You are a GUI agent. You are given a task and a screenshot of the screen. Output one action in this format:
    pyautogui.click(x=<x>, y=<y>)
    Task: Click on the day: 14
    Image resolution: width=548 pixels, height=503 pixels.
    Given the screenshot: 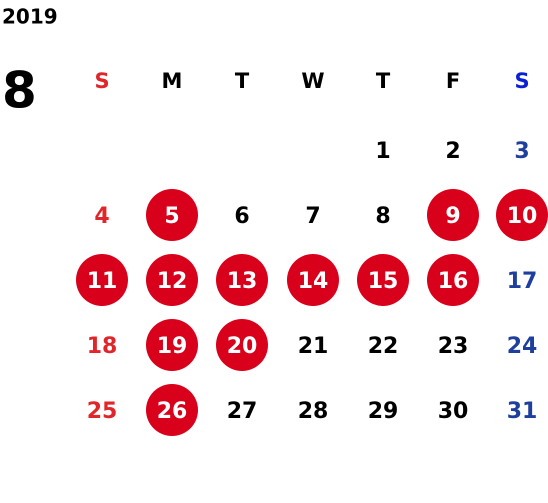 What is the action you would take?
    pyautogui.click(x=313, y=281)
    